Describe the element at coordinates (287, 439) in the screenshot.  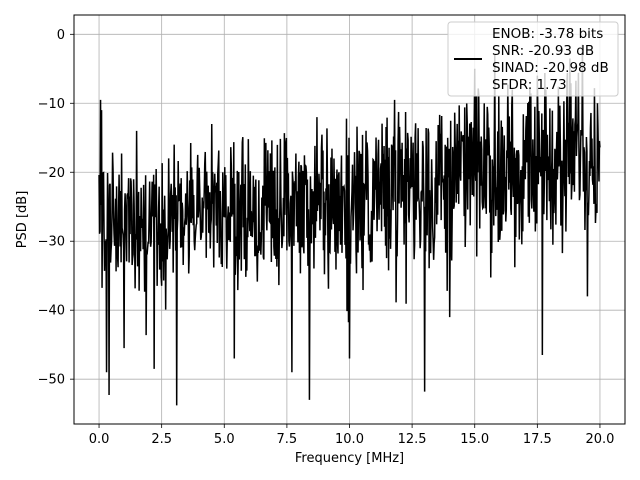
I see `x-tick-label: 7.5` at that location.